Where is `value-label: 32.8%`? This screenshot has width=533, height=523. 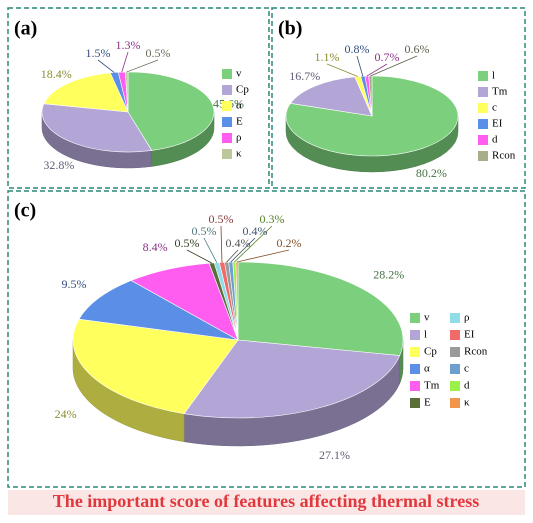
value-label: 32.8% is located at coordinates (58, 165).